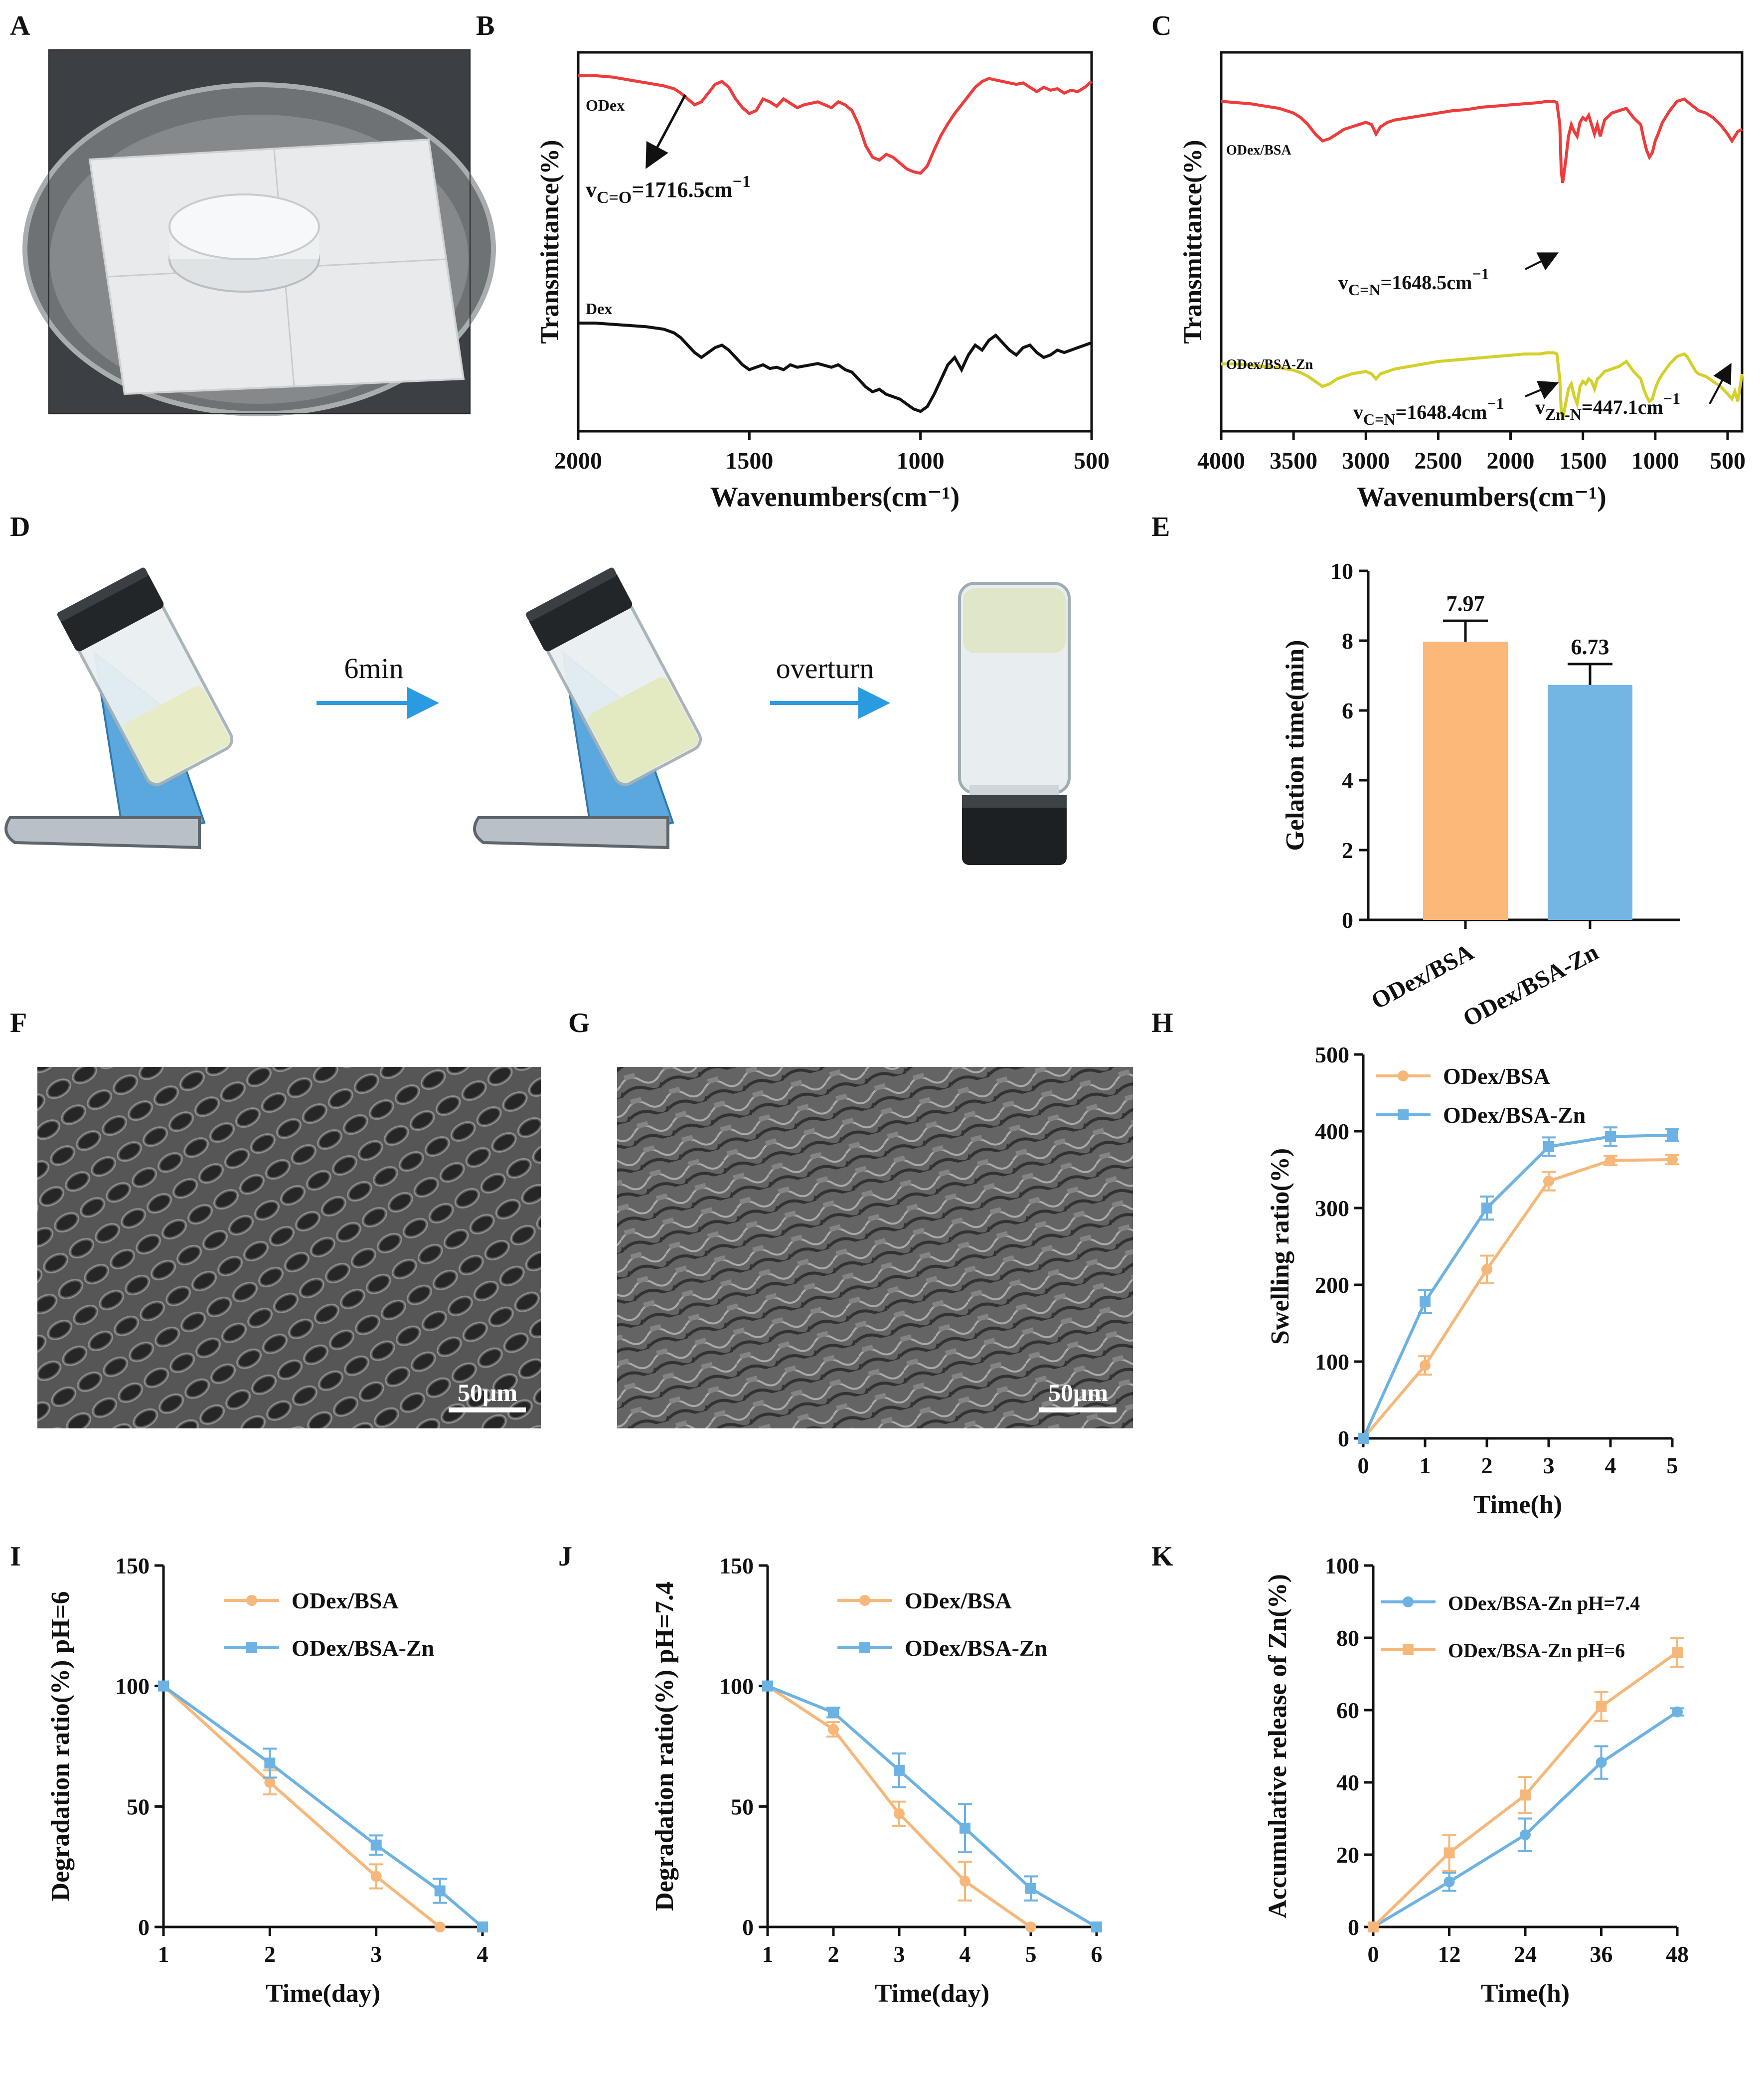 The height and width of the screenshot is (2089, 1764). Describe the element at coordinates (1092, 461) in the screenshot. I see `x-tick-label: 500` at that location.